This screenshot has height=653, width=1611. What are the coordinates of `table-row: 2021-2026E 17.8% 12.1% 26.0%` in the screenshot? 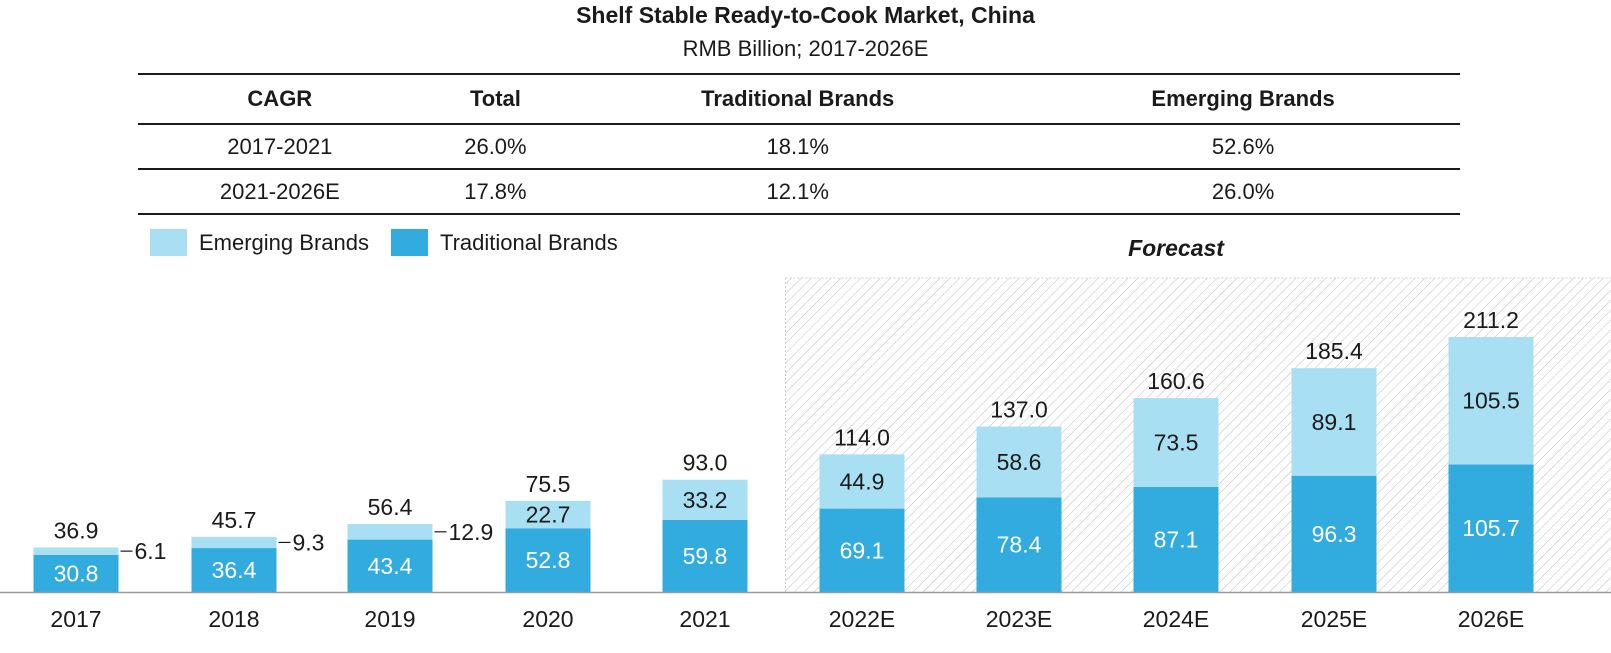 It's located at (799, 191).